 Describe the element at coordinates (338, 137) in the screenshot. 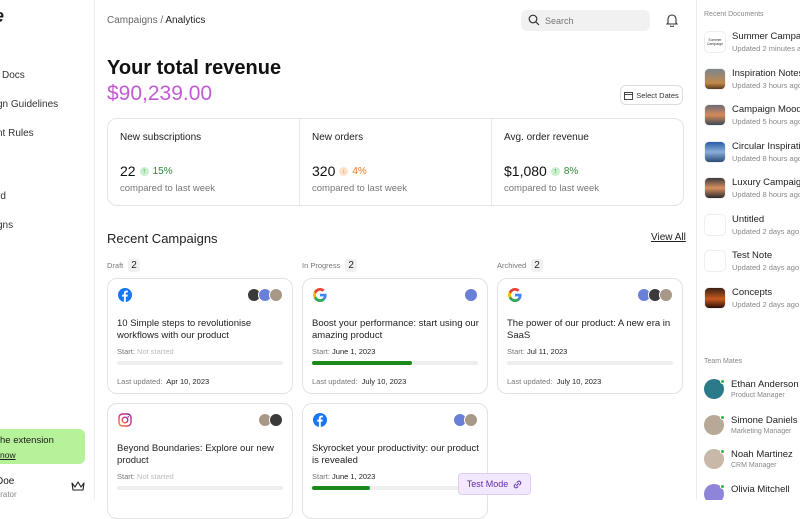

I see `stat-label: New orders` at that location.